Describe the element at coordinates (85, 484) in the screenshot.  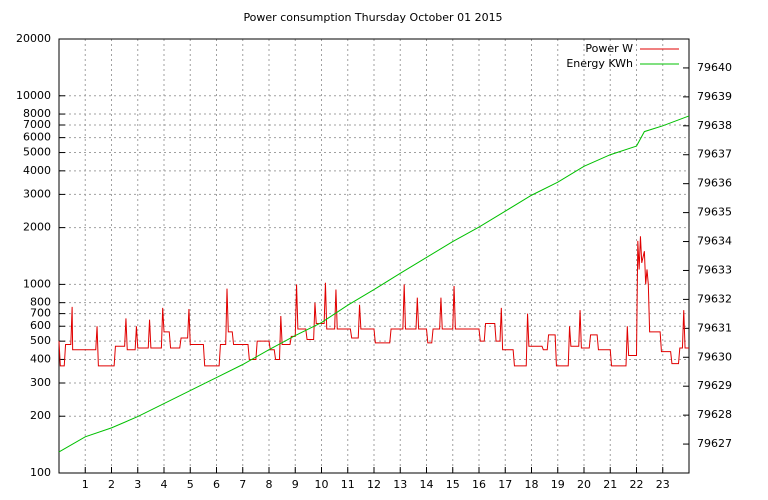
I see `x-tick-label: 1` at that location.